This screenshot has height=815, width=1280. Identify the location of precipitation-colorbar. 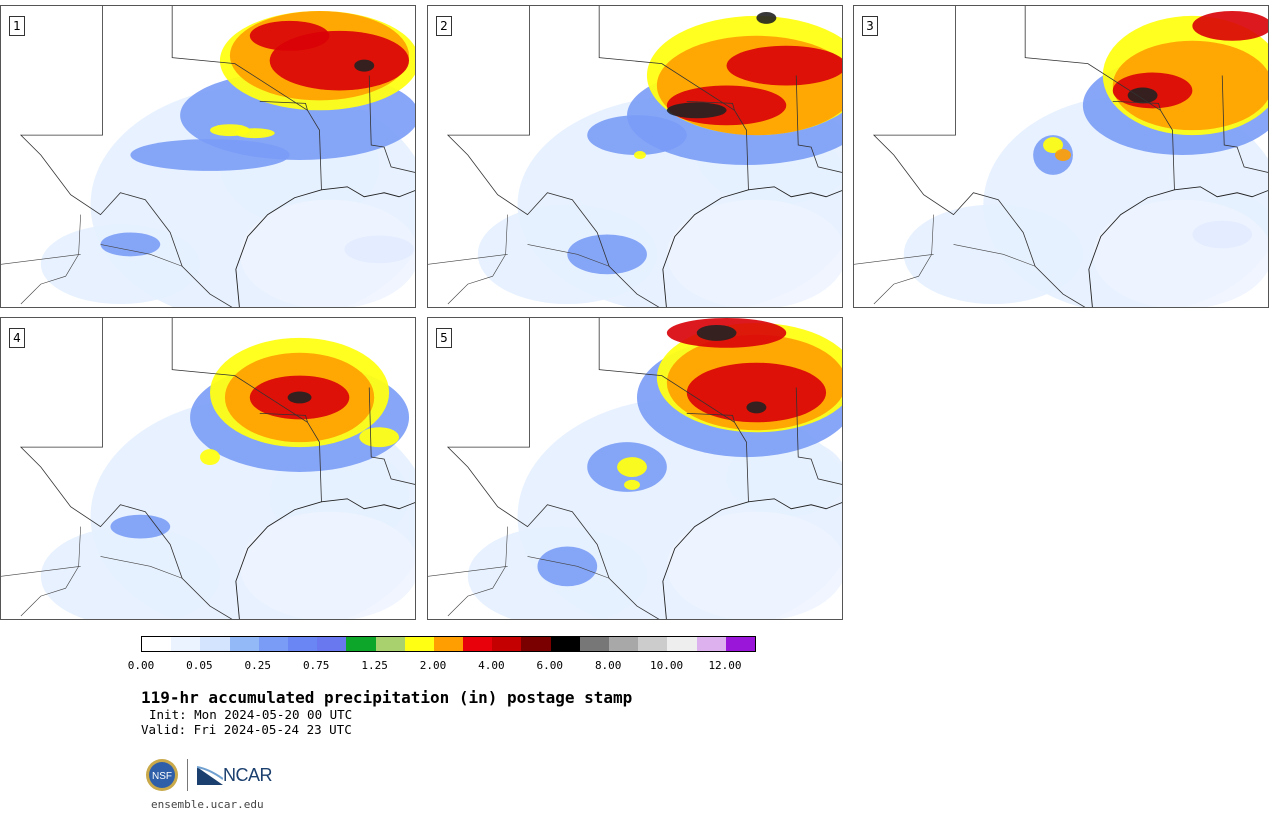
(448, 644).